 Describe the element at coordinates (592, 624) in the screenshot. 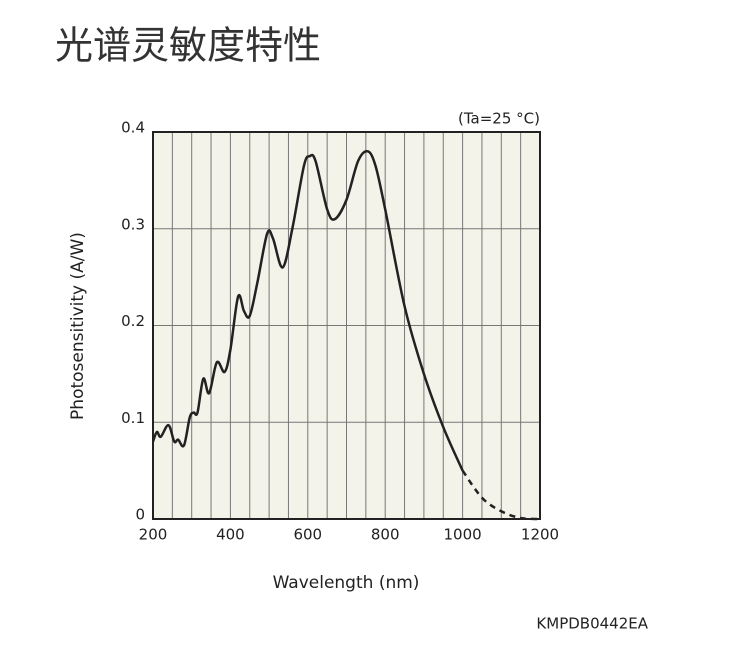

I see `footer-code: KMPDB0442EA` at that location.